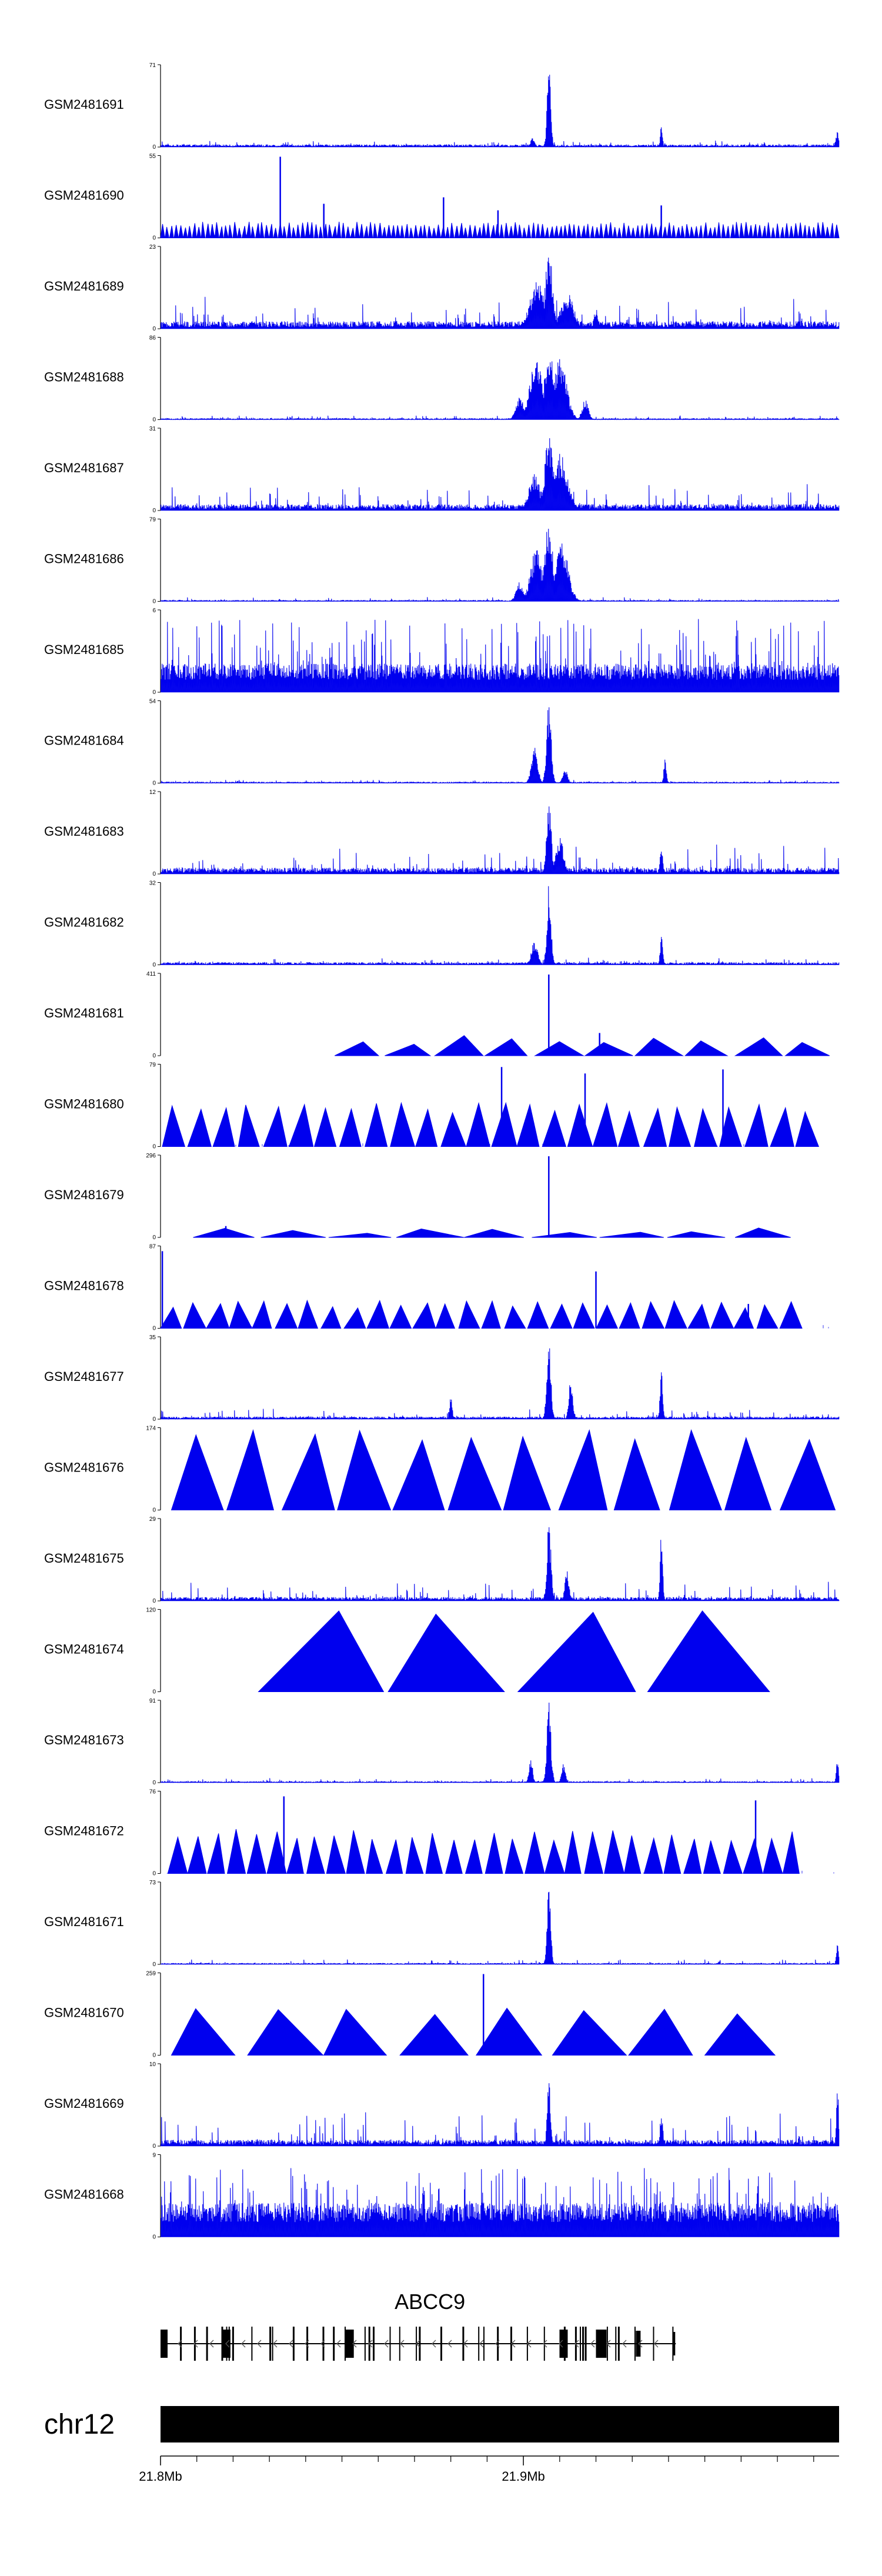 The height and width of the screenshot is (2576, 882). What do you see at coordinates (152, 338) in the screenshot?
I see `track-ymax-label: 86` at bounding box center [152, 338].